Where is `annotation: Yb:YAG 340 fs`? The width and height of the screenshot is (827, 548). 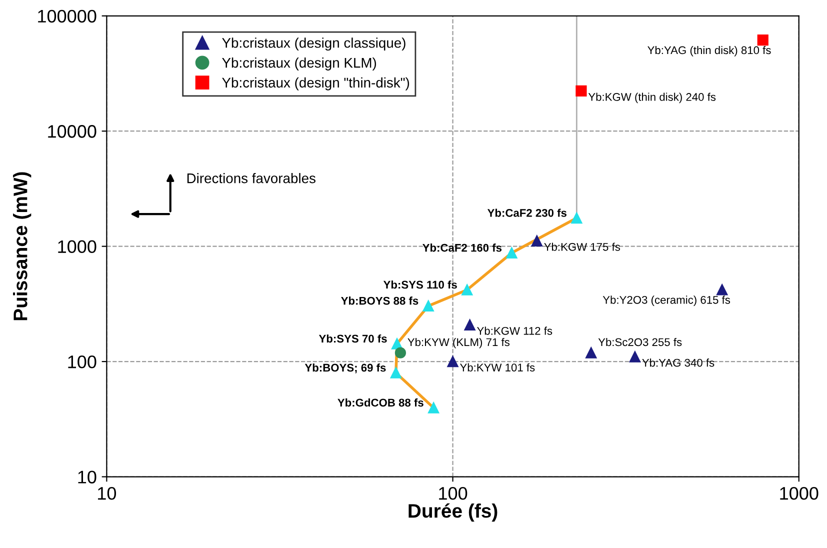 annotation: Yb:YAG 340 fs is located at coordinates (678, 362).